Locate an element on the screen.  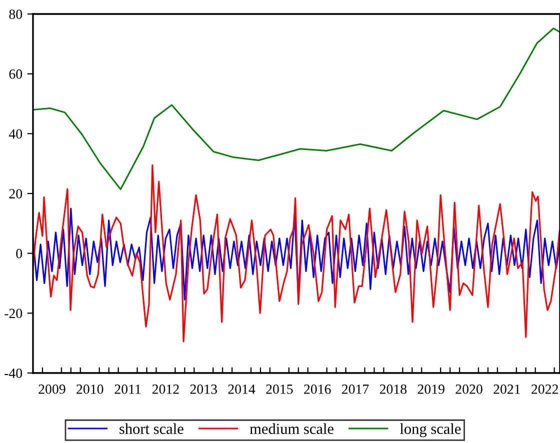
y-tick-label: 40 is located at coordinates (15, 134).